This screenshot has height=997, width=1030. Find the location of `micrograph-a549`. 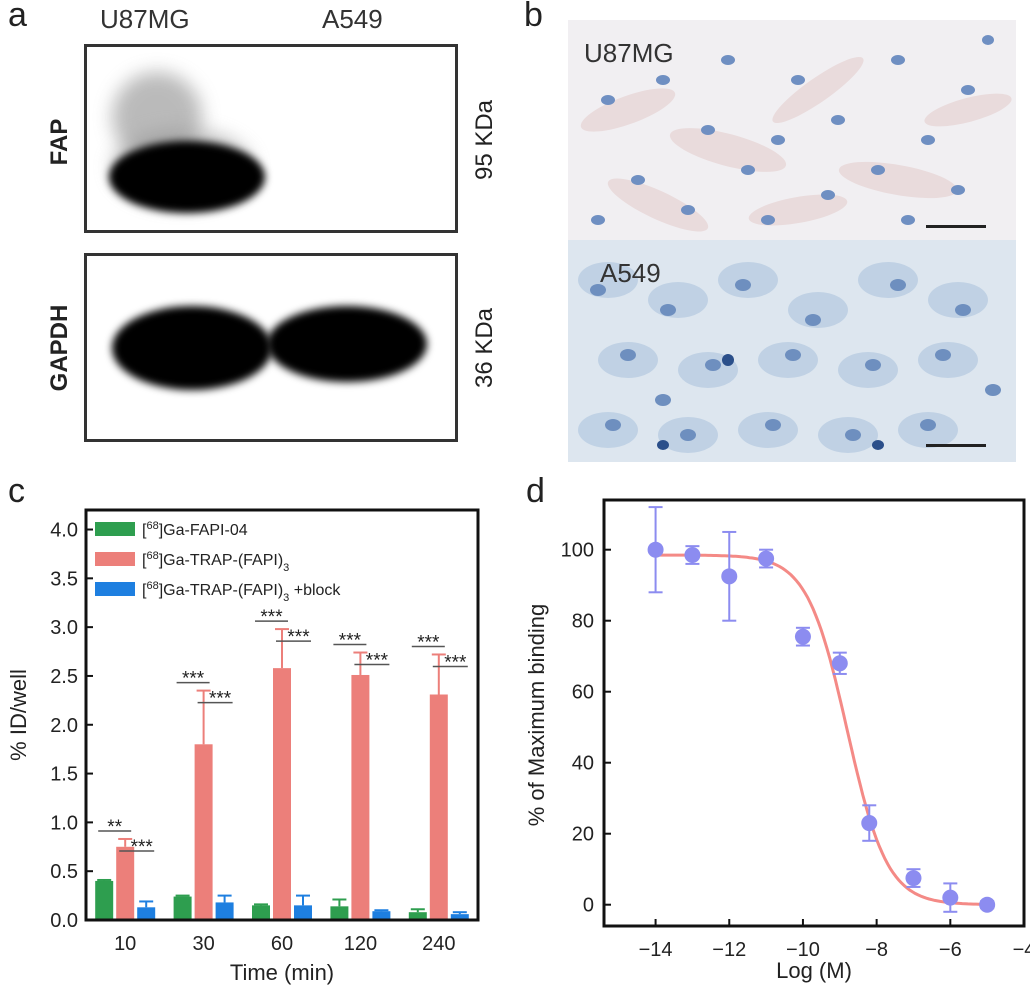

micrograph-a549 is located at coordinates (792, 351).